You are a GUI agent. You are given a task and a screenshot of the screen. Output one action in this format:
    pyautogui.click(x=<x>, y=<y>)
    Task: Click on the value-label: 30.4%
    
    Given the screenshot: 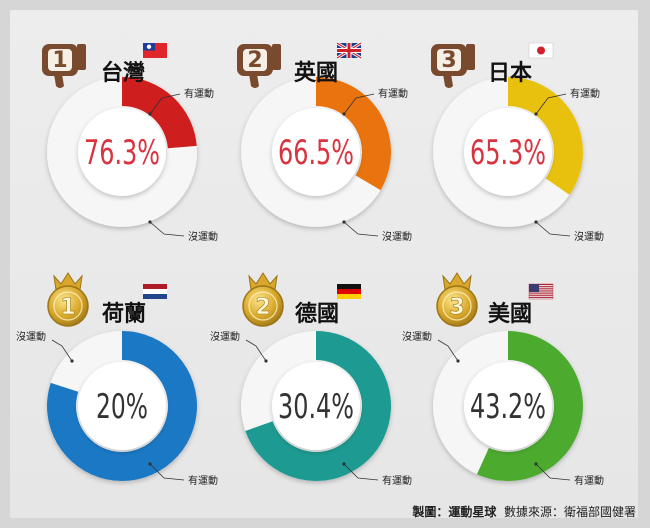 What is the action you would take?
    pyautogui.click(x=316, y=407)
    